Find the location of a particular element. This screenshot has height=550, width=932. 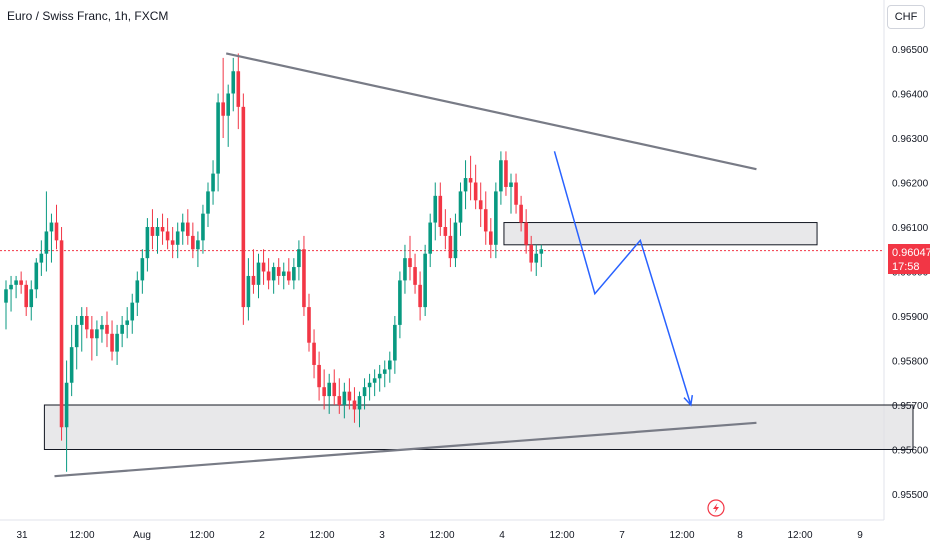

time-tick-label: 4 is located at coordinates (502, 535).